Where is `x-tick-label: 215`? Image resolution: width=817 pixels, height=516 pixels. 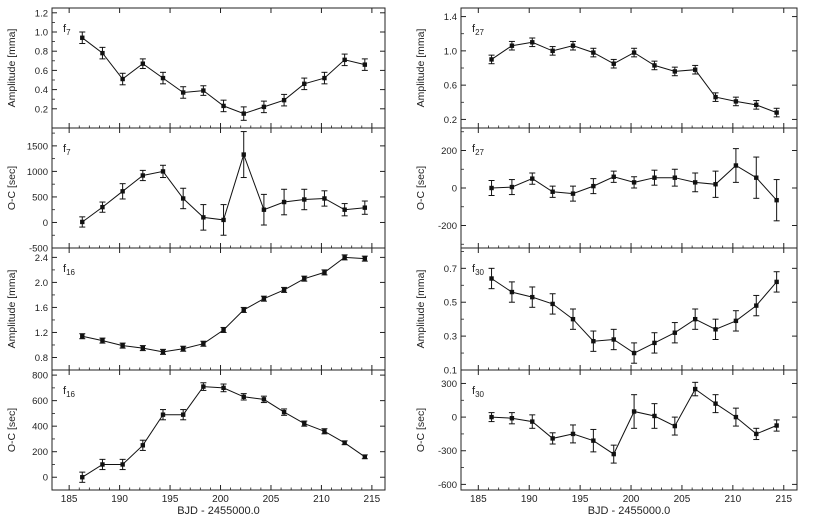 x-tick-label: 215 is located at coordinates (783, 499).